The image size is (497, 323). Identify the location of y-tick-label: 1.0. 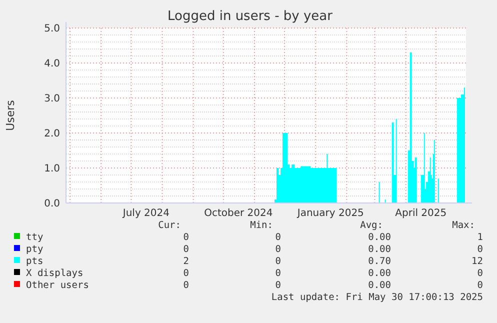
(52, 169).